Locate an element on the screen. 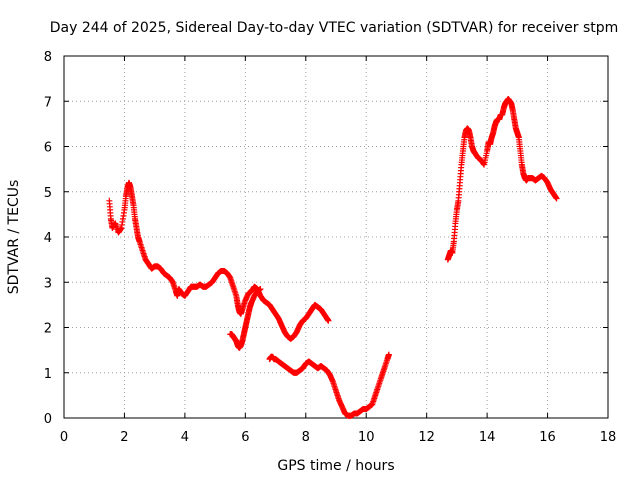  x-tick-label: 8 is located at coordinates (306, 437).